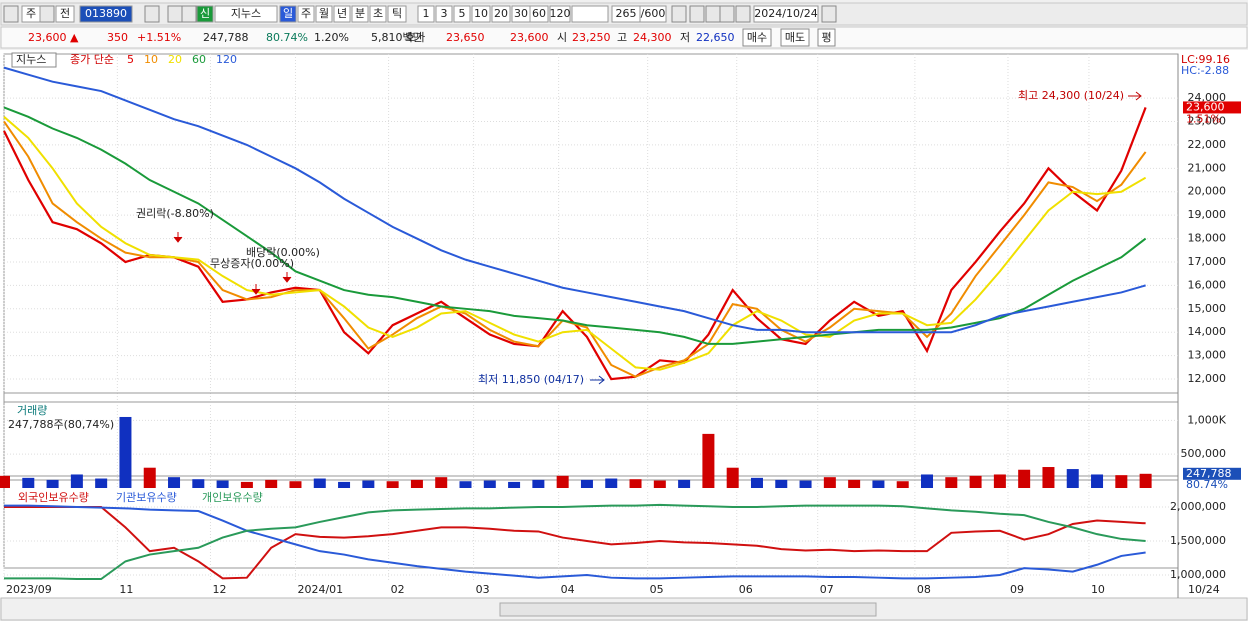 The height and width of the screenshot is (625, 1248). I want to click on x-tick-label: 07, so click(827, 589).